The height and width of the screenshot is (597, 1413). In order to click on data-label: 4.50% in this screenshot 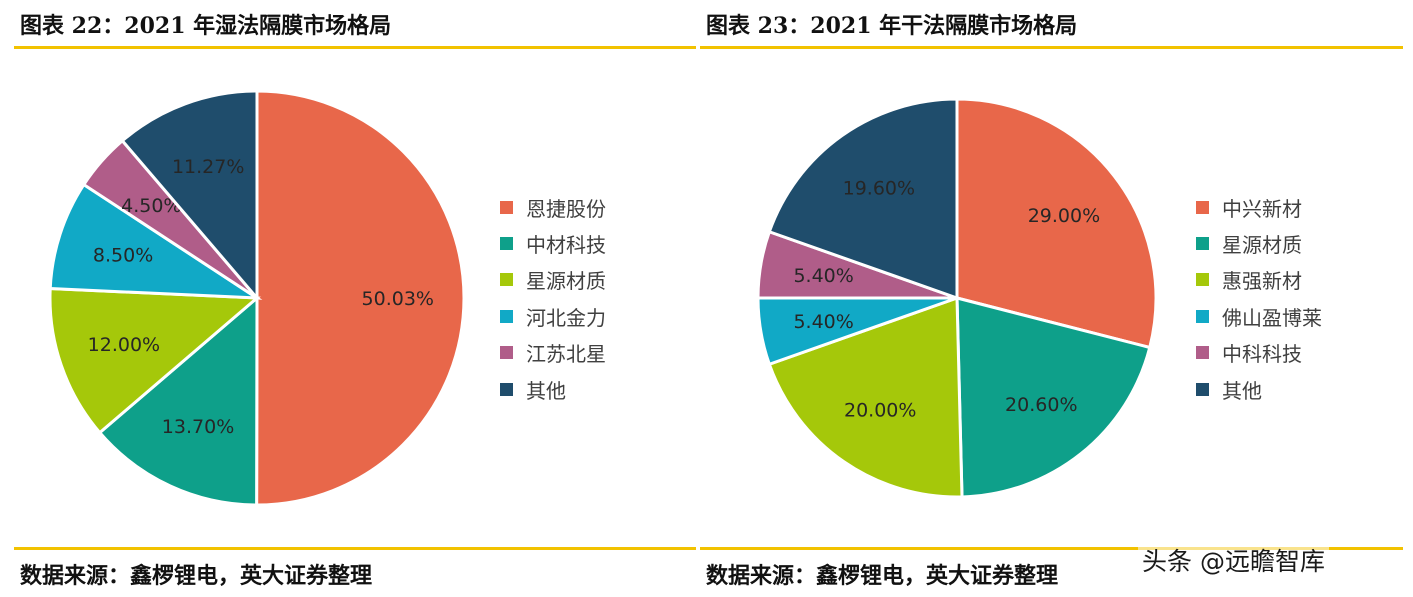, I will do `click(151, 206)`.